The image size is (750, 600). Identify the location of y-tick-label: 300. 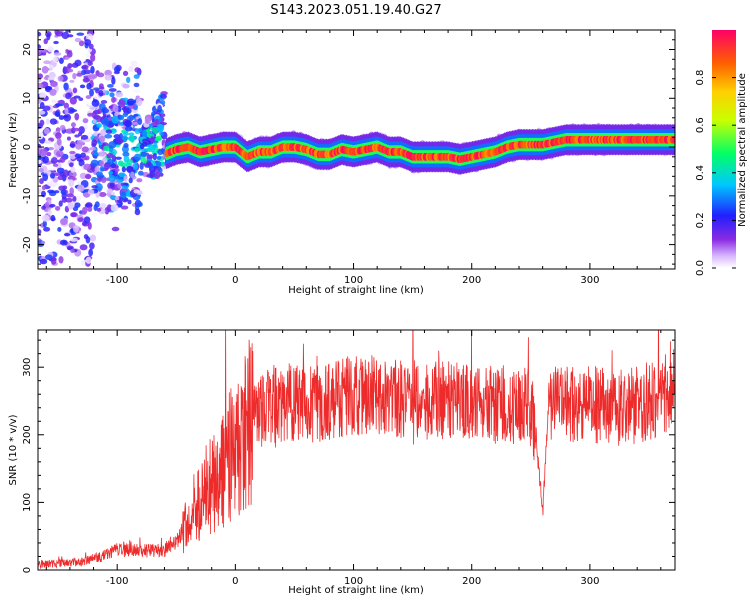
(27, 367).